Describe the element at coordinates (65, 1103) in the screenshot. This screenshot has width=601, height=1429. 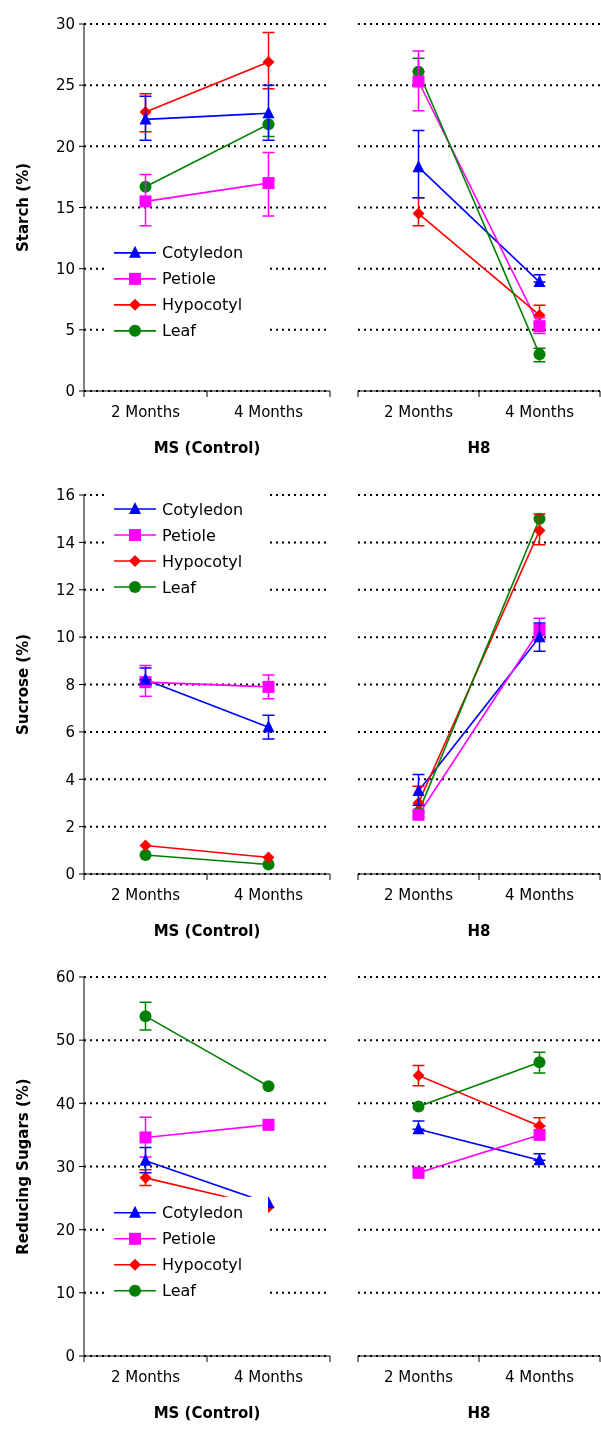
I see `y-tick-label: 40` at that location.